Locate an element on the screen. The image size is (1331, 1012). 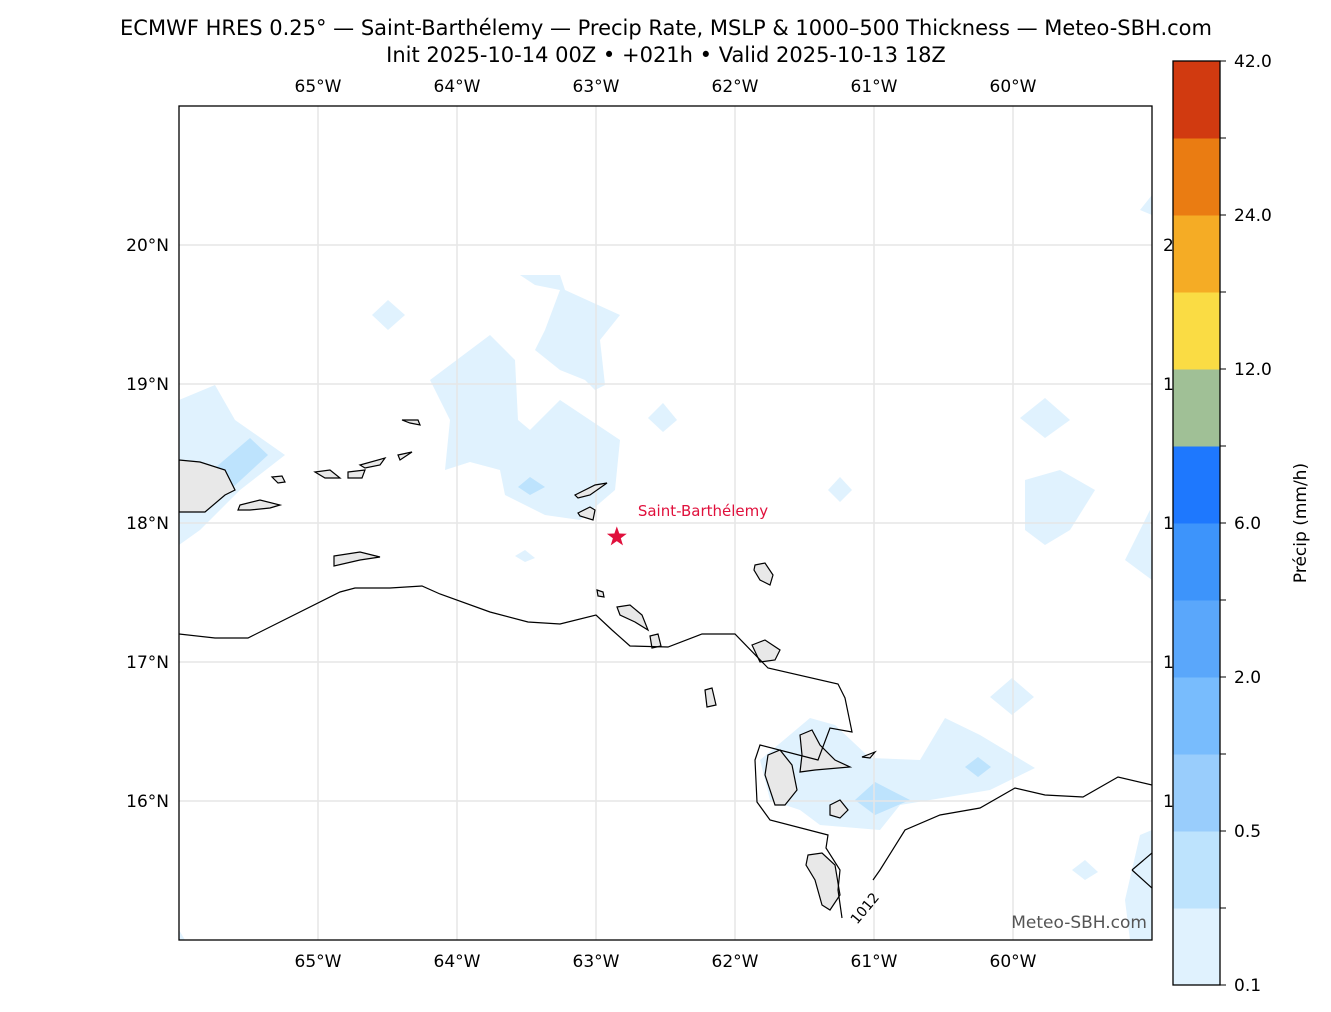
colorbar-label: Précip (mm/h) is located at coordinates (1301, 523).